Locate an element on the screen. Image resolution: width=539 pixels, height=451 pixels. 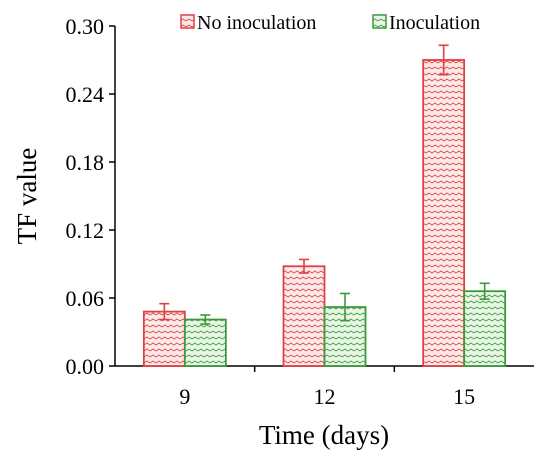
legend-item-inoculation: Inoculation is located at coordinates (426, 23).